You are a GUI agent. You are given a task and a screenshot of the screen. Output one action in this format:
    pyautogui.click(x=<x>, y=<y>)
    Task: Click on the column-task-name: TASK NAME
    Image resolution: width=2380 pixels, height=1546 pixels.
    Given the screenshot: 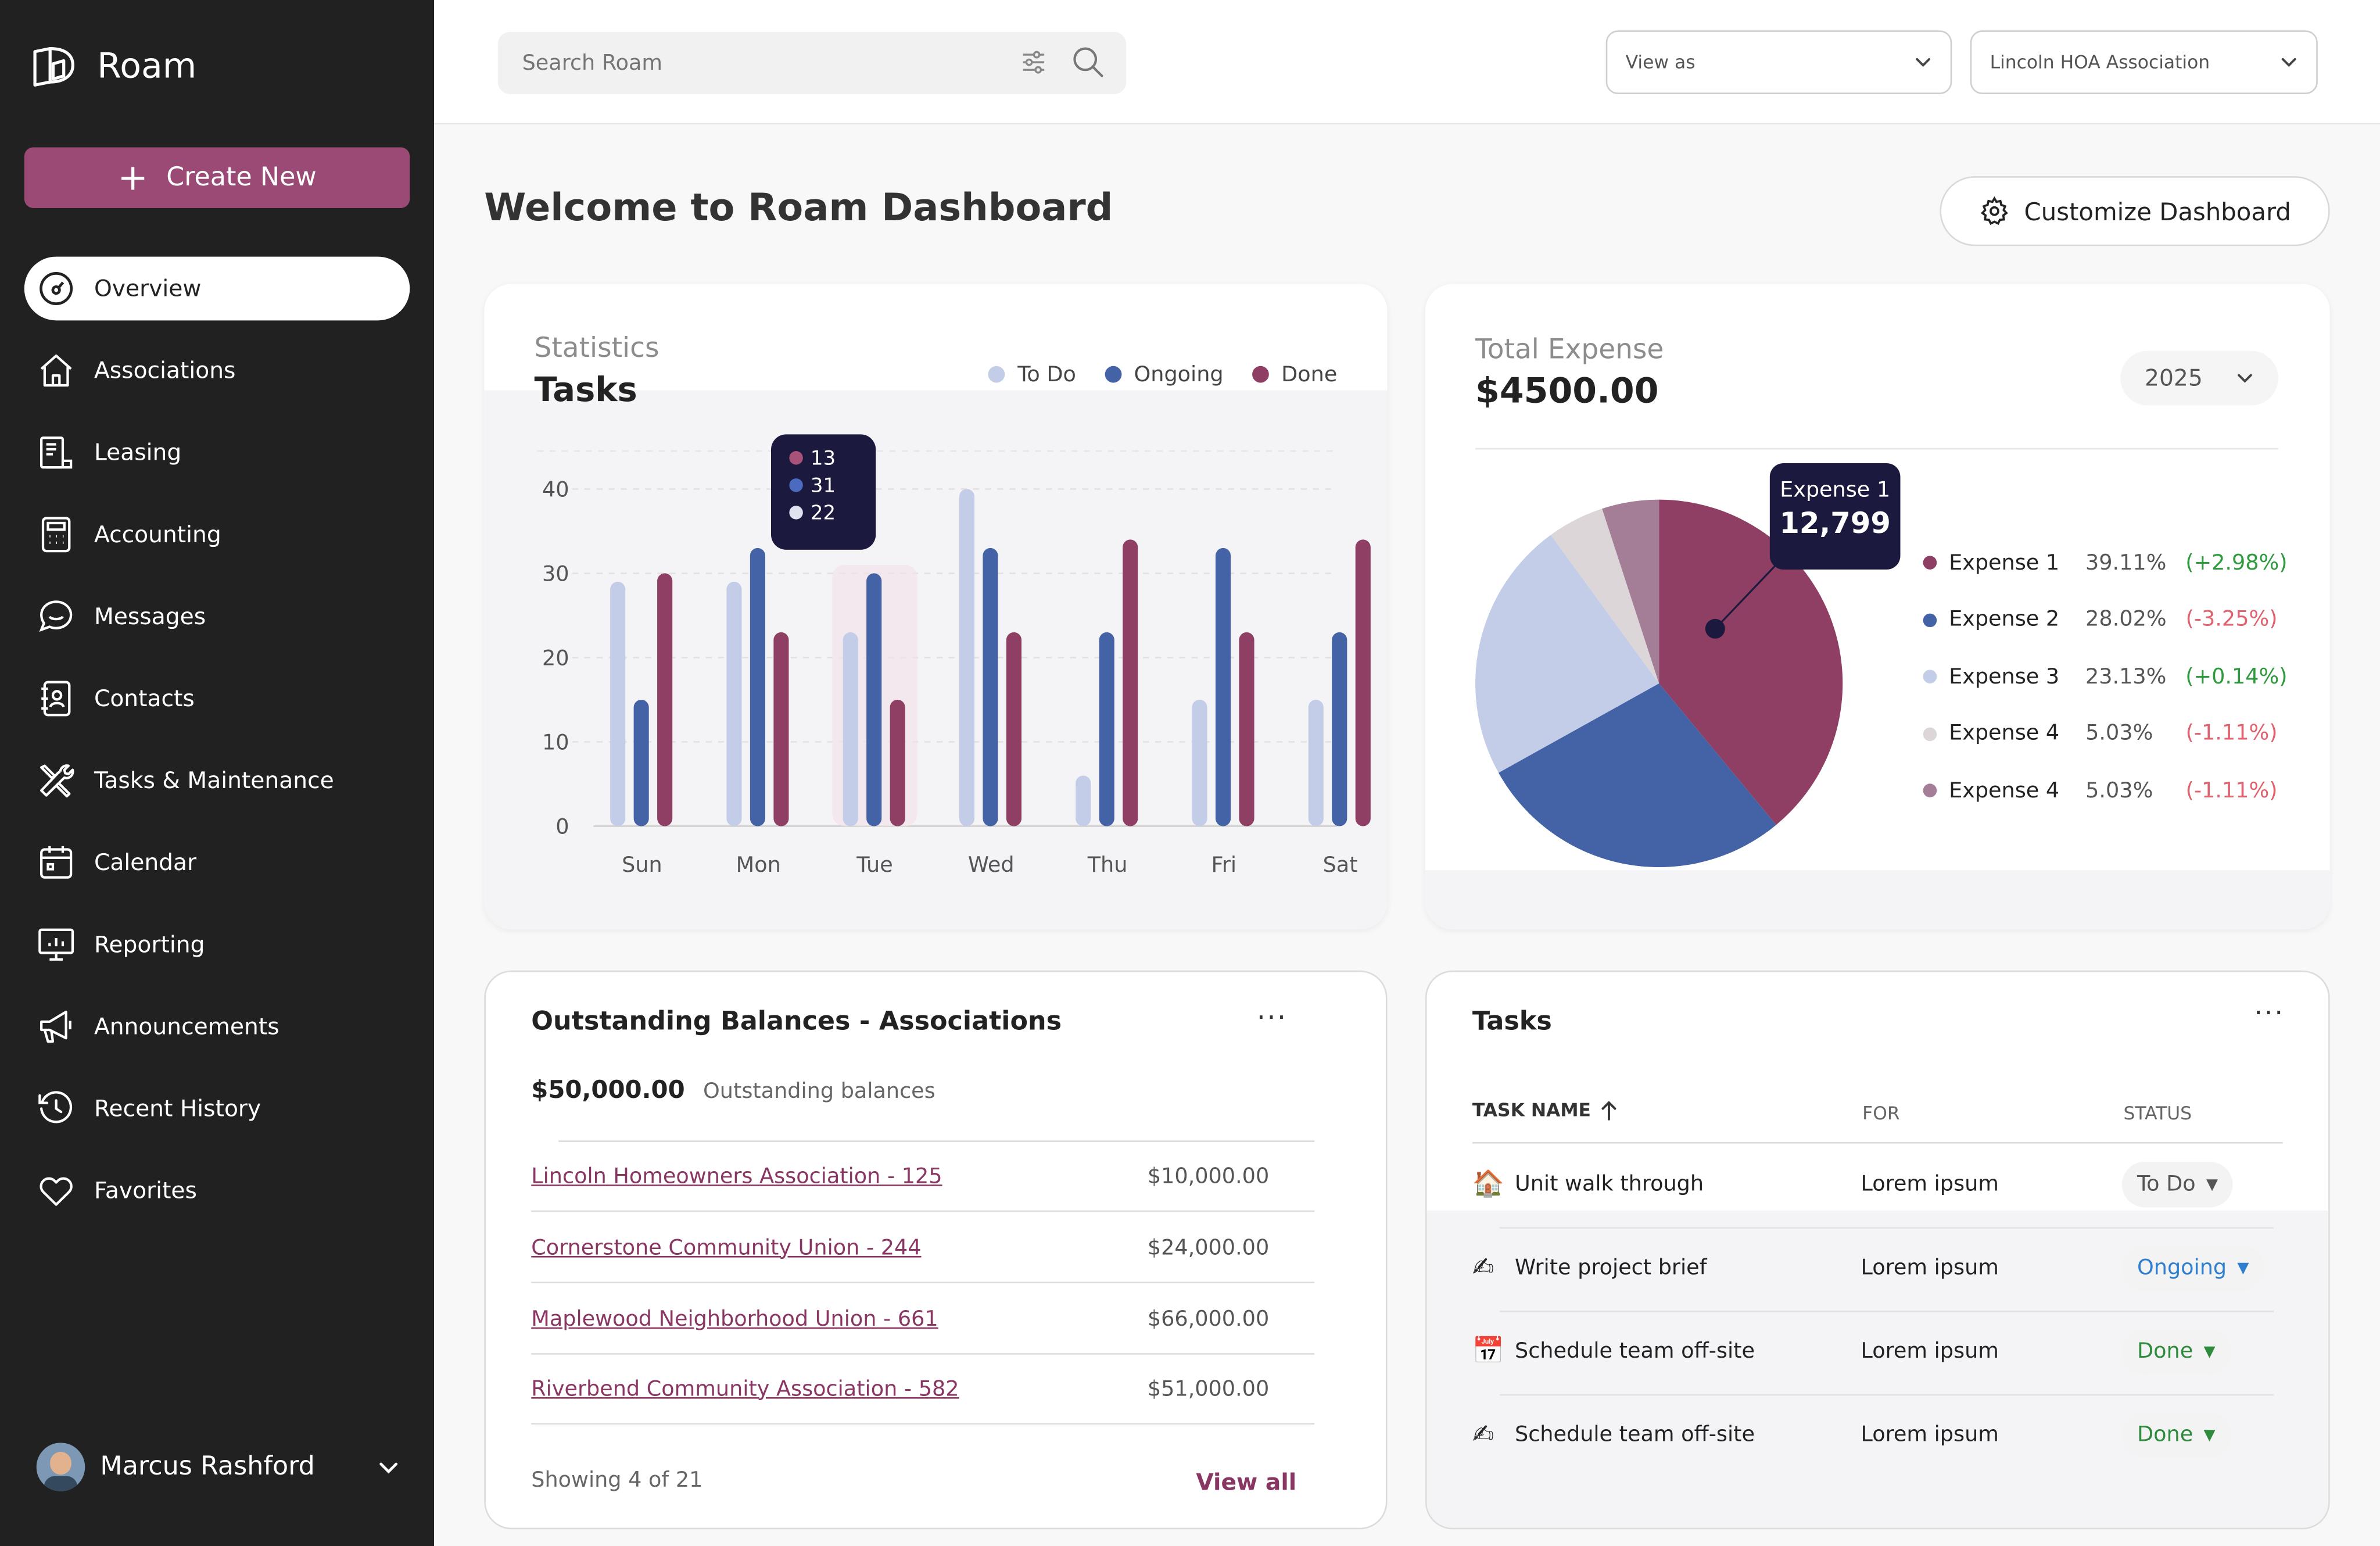 What is the action you would take?
    pyautogui.click(x=1545, y=1110)
    